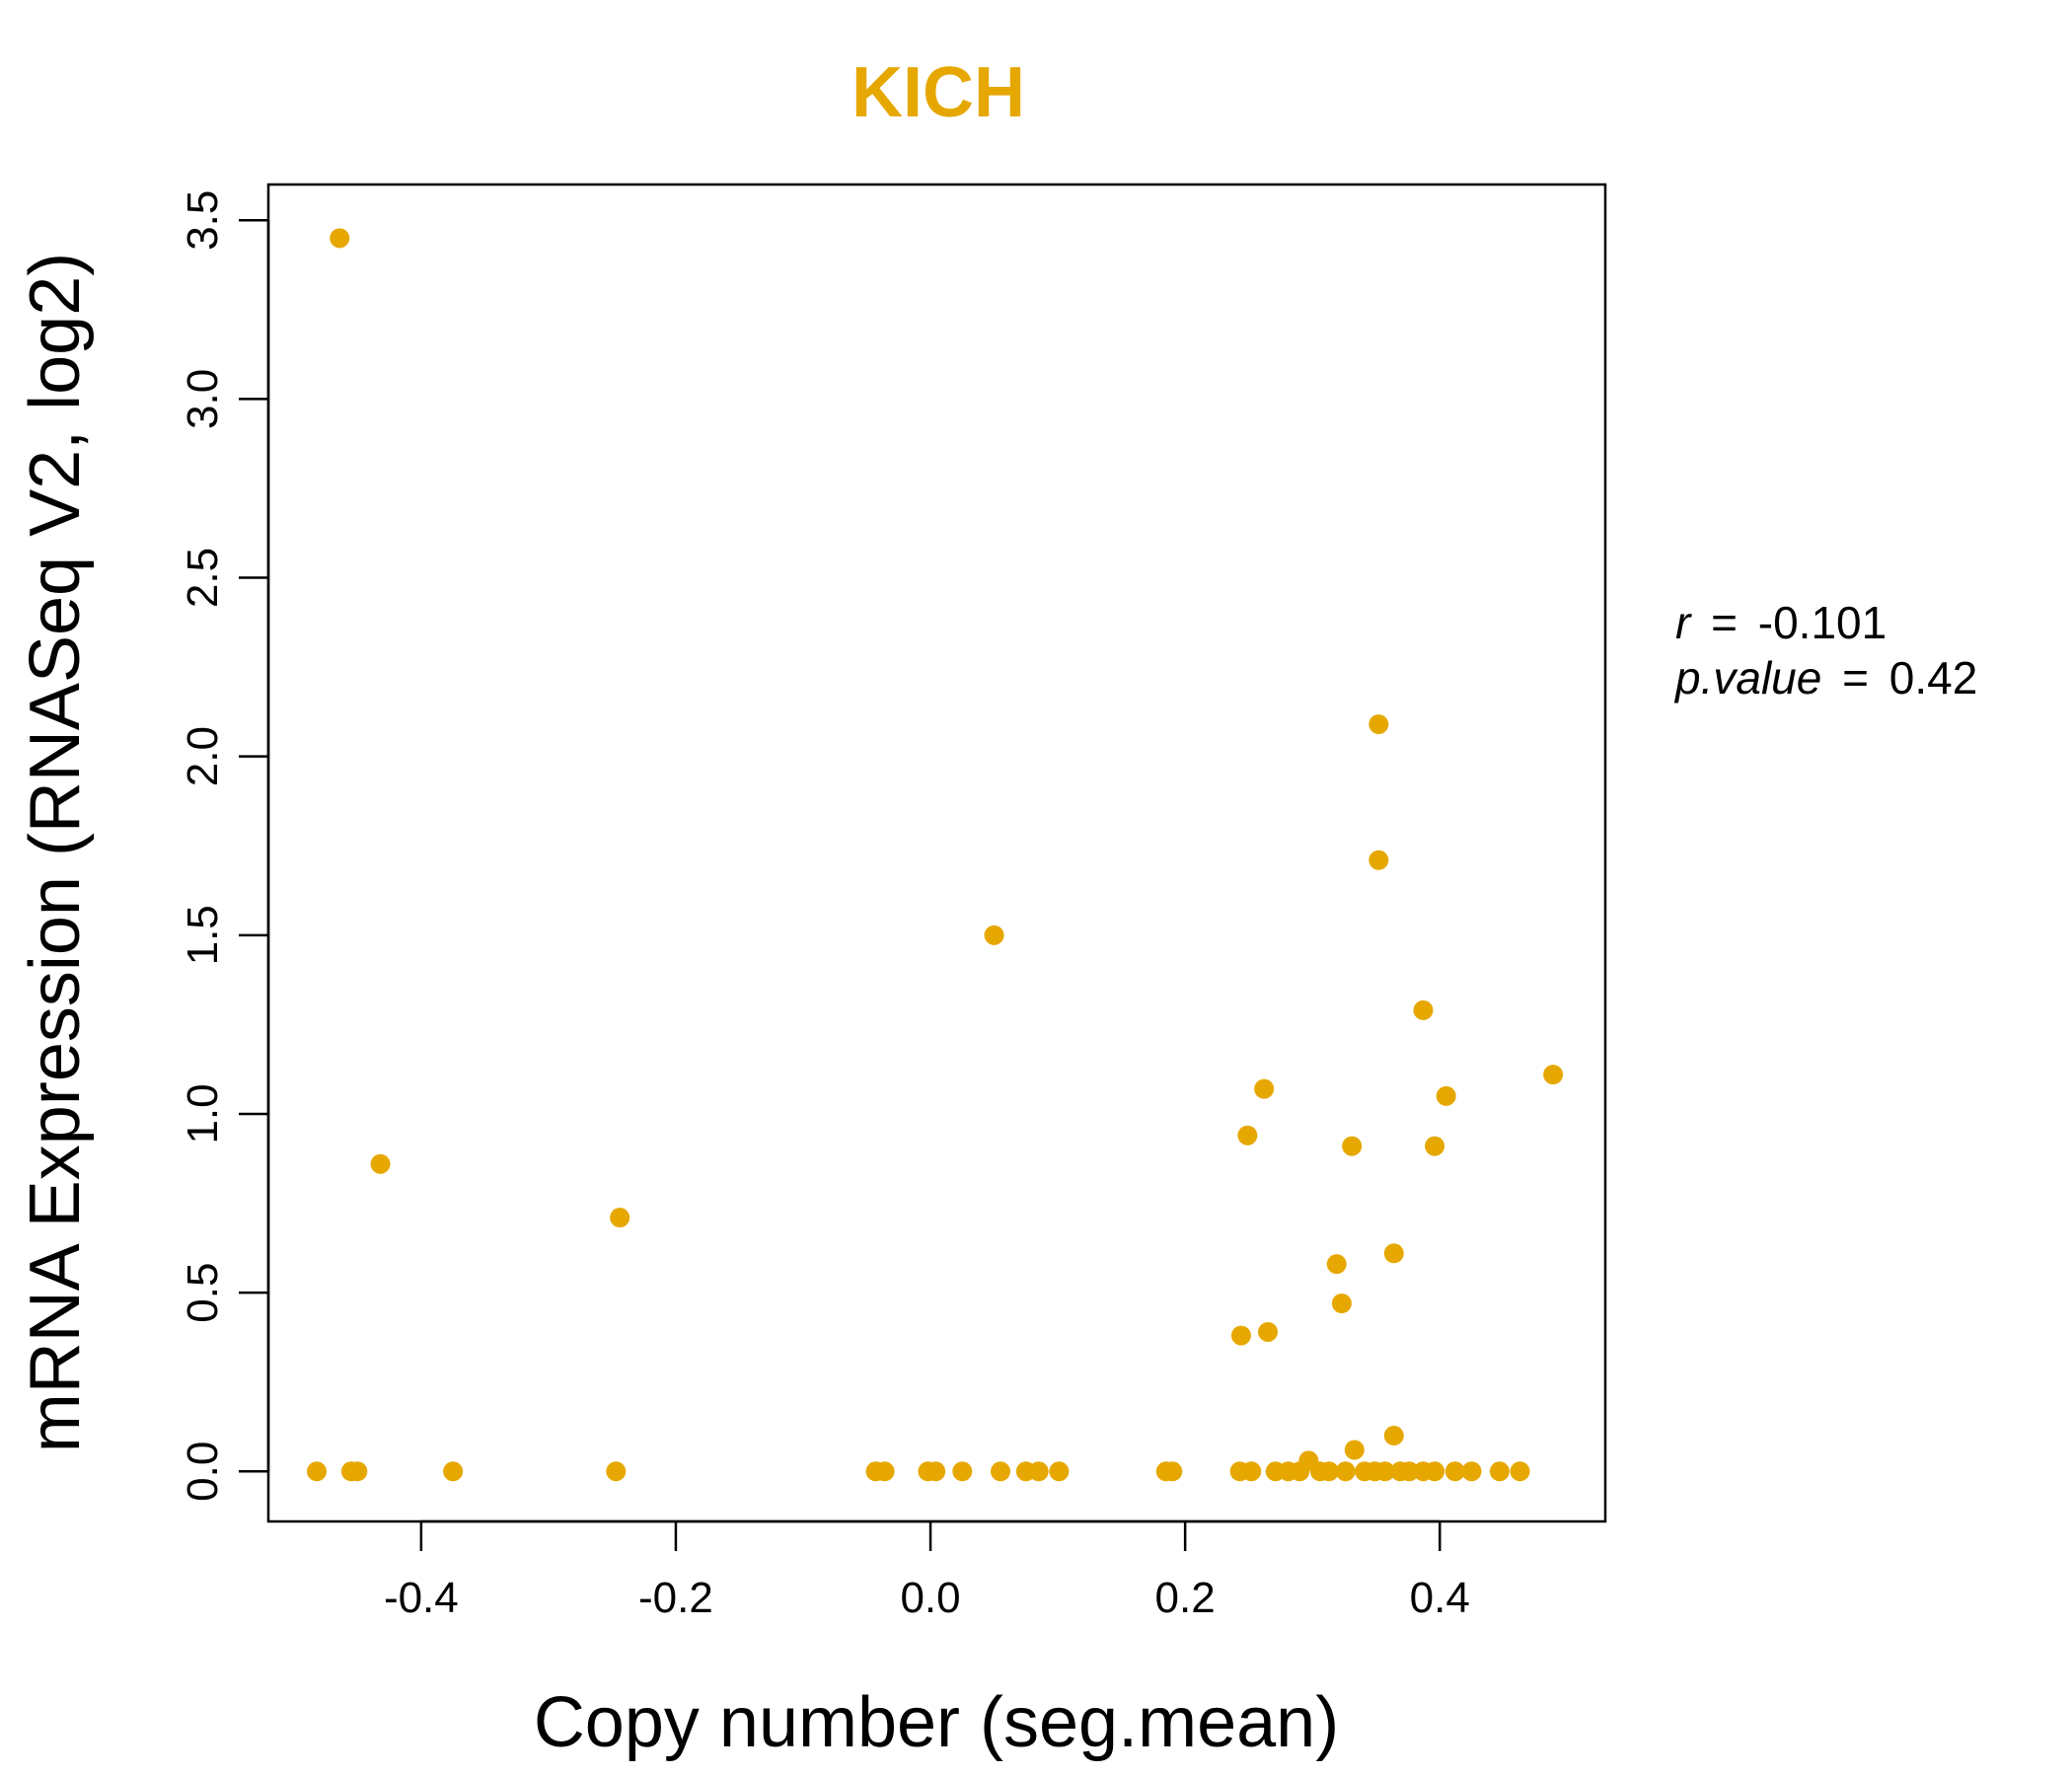 This screenshot has height=1776, width=2072. I want to click on y-tick-label: 1.0, so click(203, 1113).